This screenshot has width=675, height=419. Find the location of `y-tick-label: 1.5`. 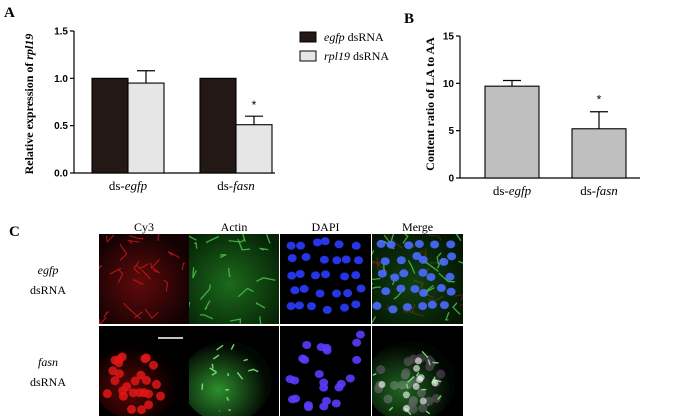

y-tick-label: 1.5 is located at coordinates (61, 32).